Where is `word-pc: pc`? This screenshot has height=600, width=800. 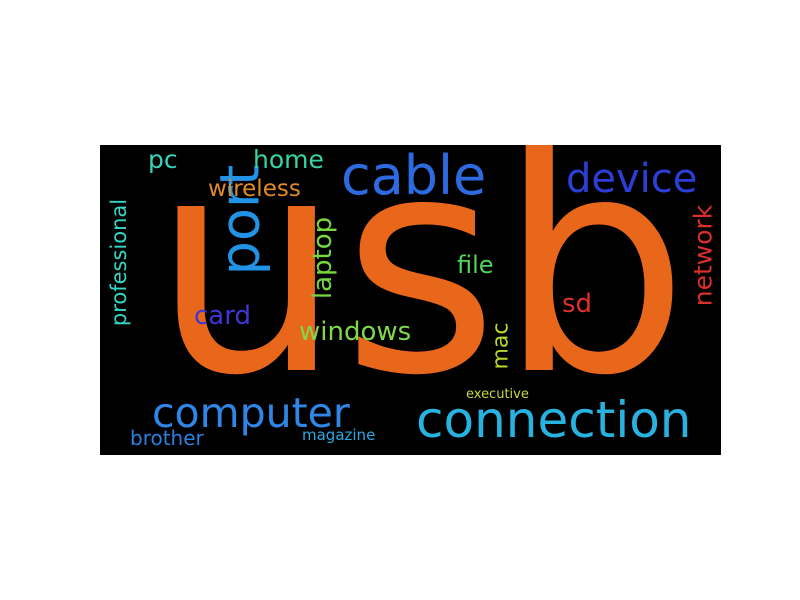 word-pc: pc is located at coordinates (163, 159).